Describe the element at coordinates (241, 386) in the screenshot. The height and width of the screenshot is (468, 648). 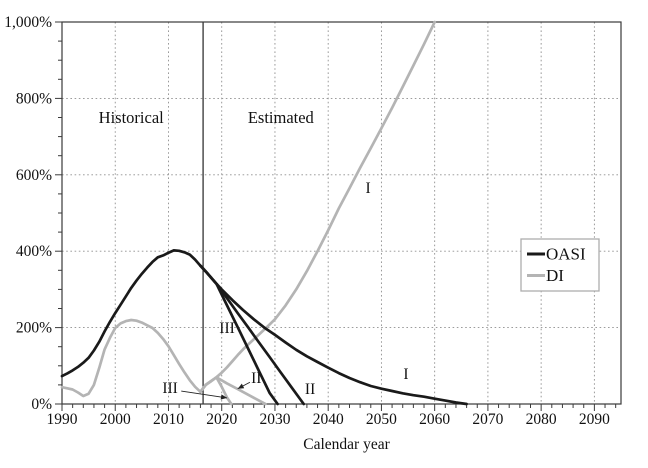
I see `di-alt2-label-arrowhead` at that location.